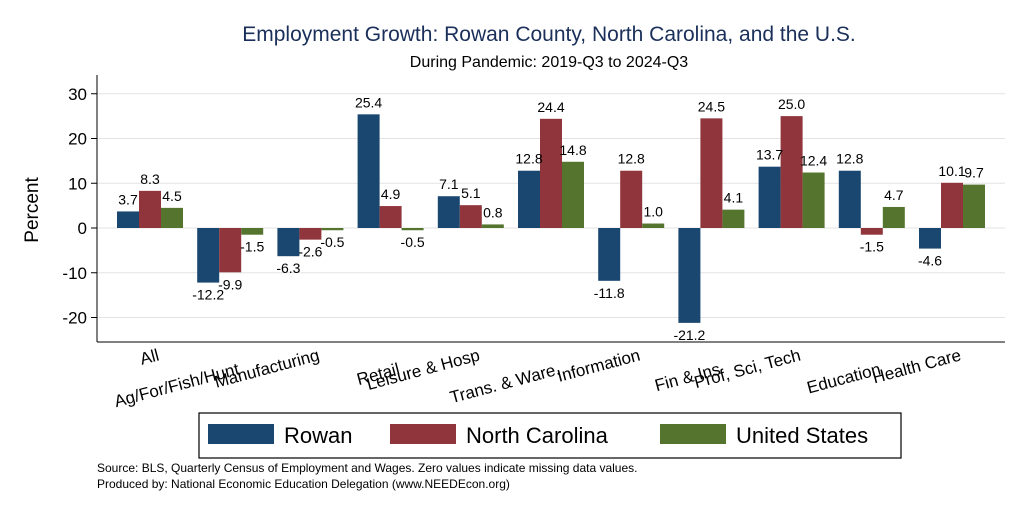 The width and height of the screenshot is (1024, 512). Describe the element at coordinates (769, 155) in the screenshot. I see `data-label: 13.7` at that location.